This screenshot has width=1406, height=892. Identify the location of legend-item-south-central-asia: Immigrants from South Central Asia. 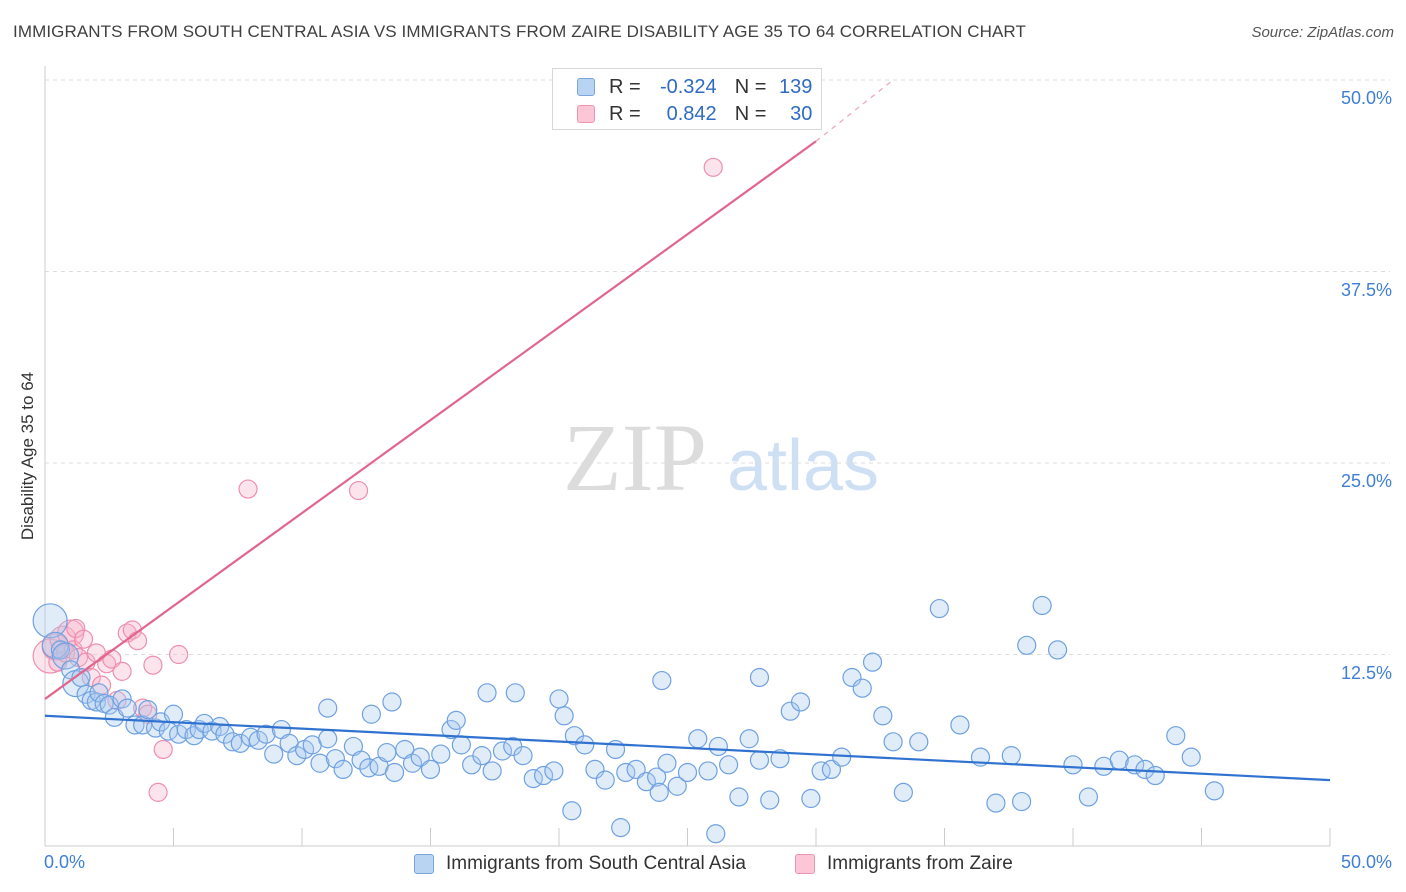
(580, 864).